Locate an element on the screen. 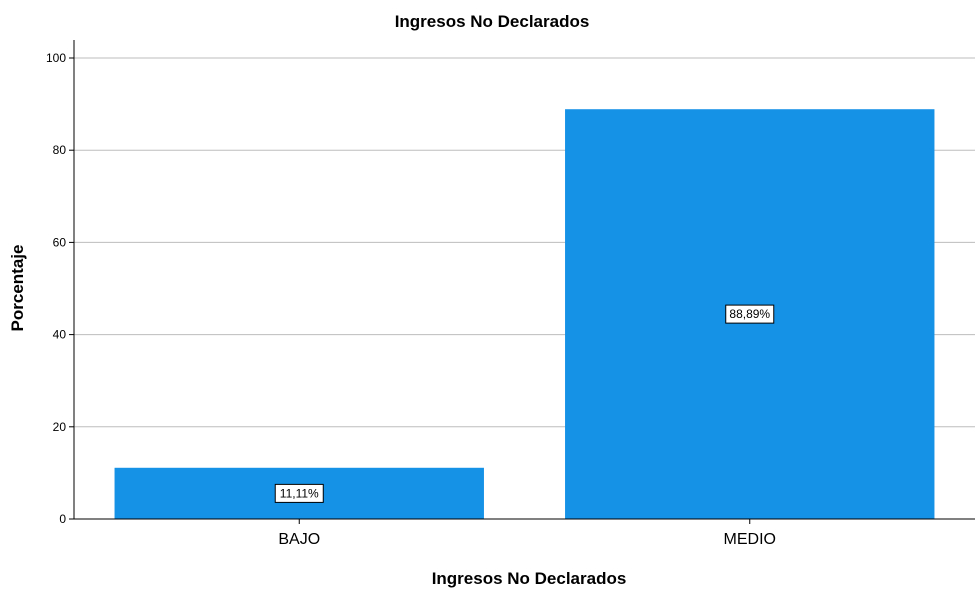  y-tick-label: 80 is located at coordinates (60, 150).